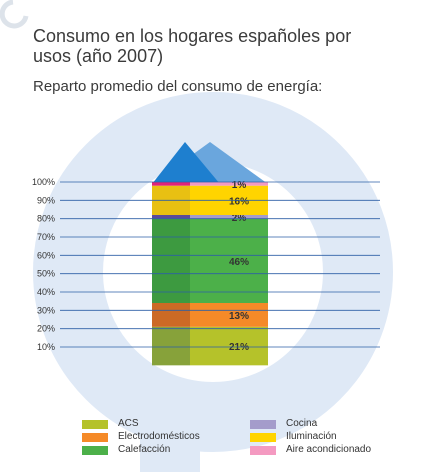 This screenshot has height=472, width=422. Describe the element at coordinates (329, 449) in the screenshot. I see `legend-label: Aire acondicionado` at that location.